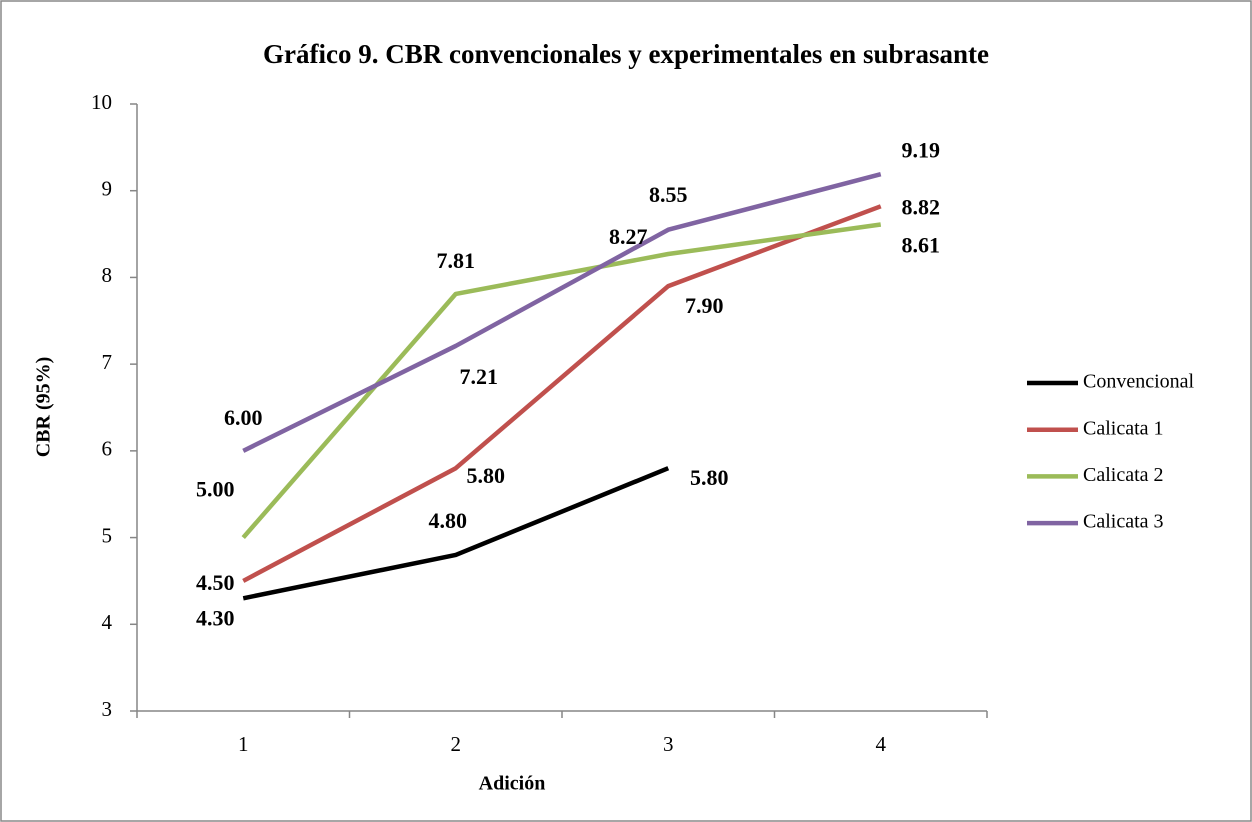  I want to click on data-label: 7.21, so click(479, 376).